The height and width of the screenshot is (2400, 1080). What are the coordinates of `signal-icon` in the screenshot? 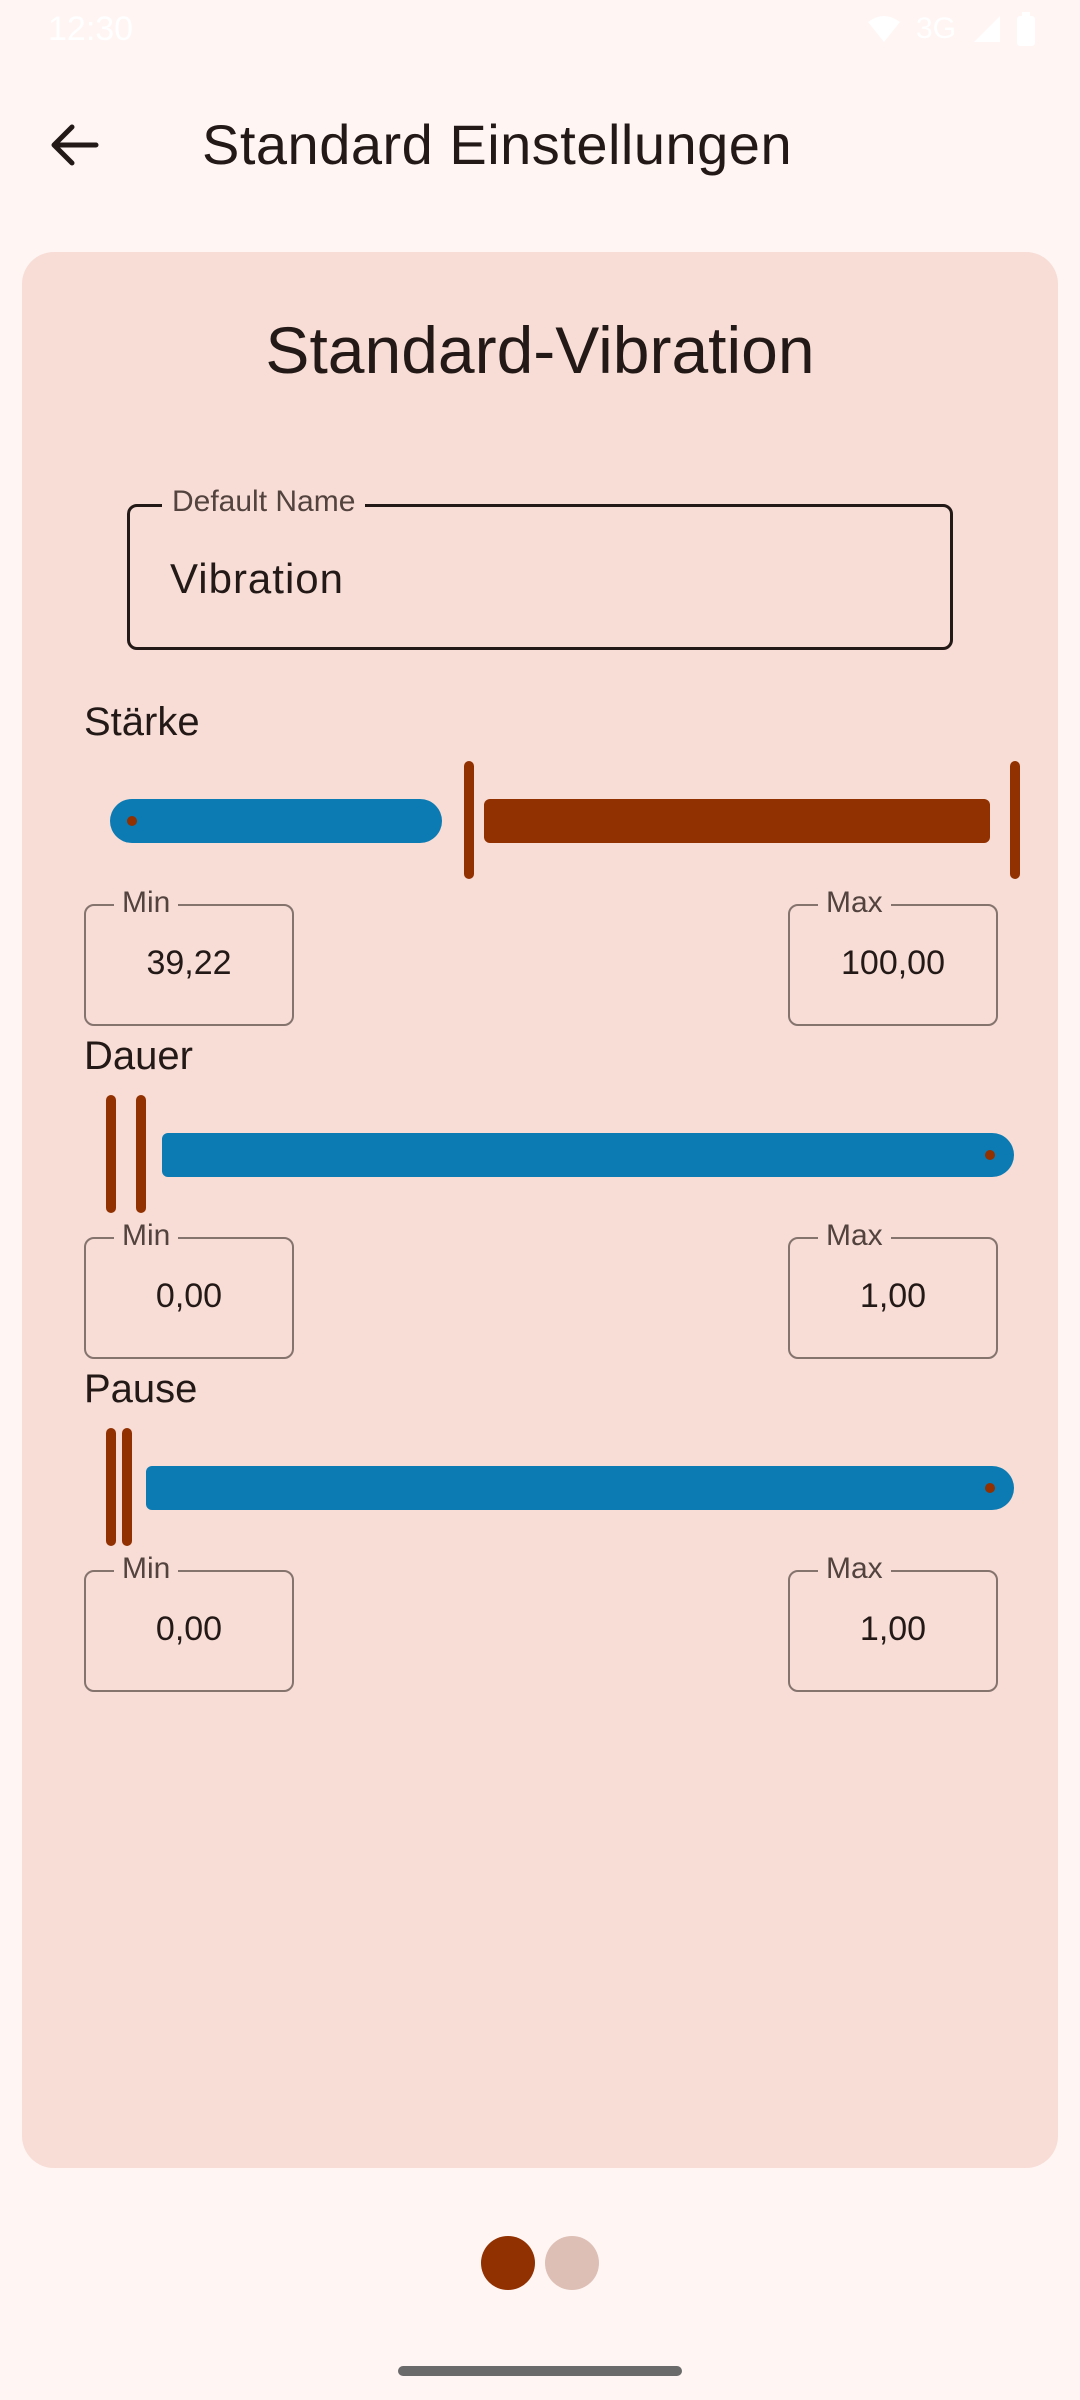 It's located at (987, 29).